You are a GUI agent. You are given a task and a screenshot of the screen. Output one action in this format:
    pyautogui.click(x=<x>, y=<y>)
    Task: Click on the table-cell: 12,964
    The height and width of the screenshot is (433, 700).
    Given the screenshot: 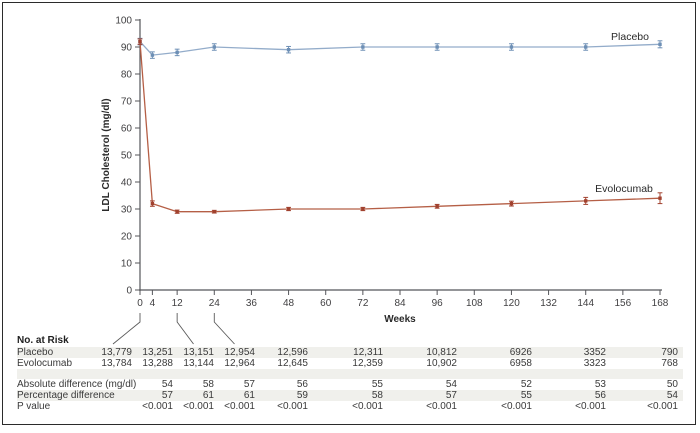 What is the action you would take?
    pyautogui.click(x=239, y=363)
    